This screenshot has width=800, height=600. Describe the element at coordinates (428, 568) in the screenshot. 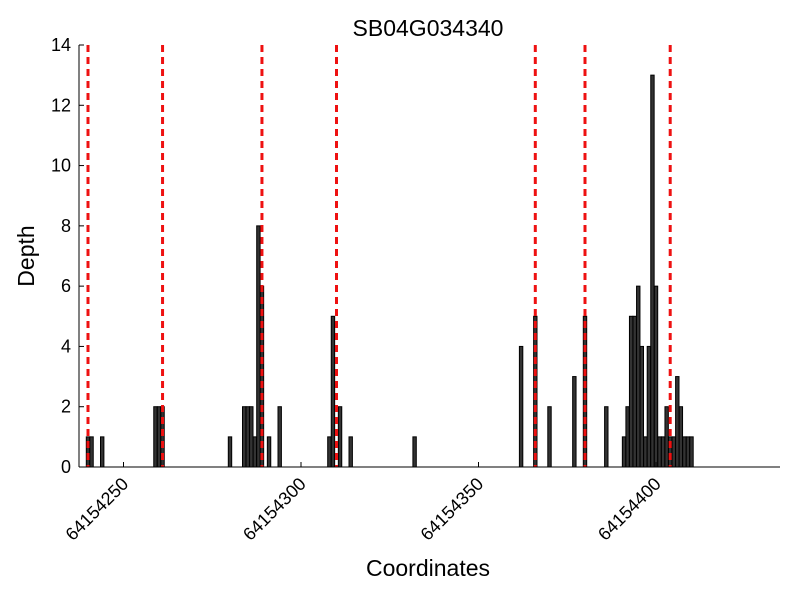

I see `x-axis-title: Coordinates` at that location.